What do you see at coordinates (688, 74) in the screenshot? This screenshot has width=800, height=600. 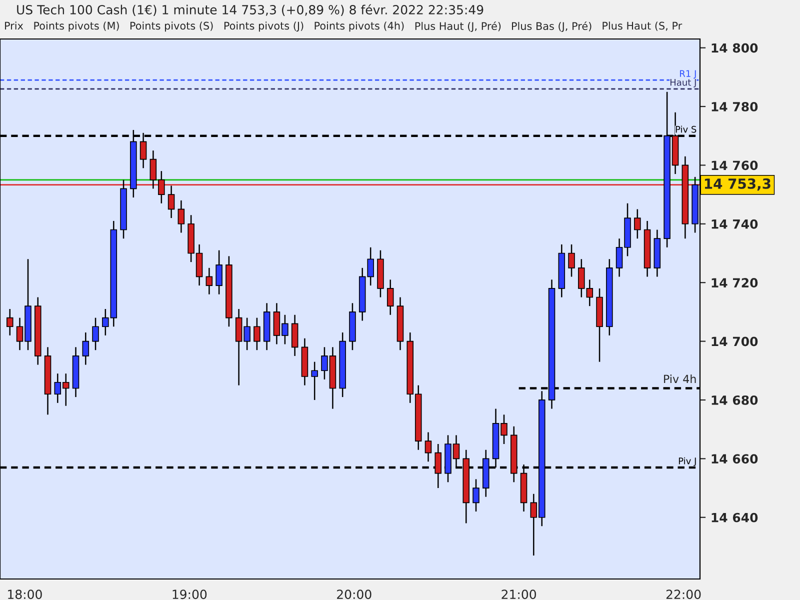 I see `ref-line-label: R1 J` at bounding box center [688, 74].